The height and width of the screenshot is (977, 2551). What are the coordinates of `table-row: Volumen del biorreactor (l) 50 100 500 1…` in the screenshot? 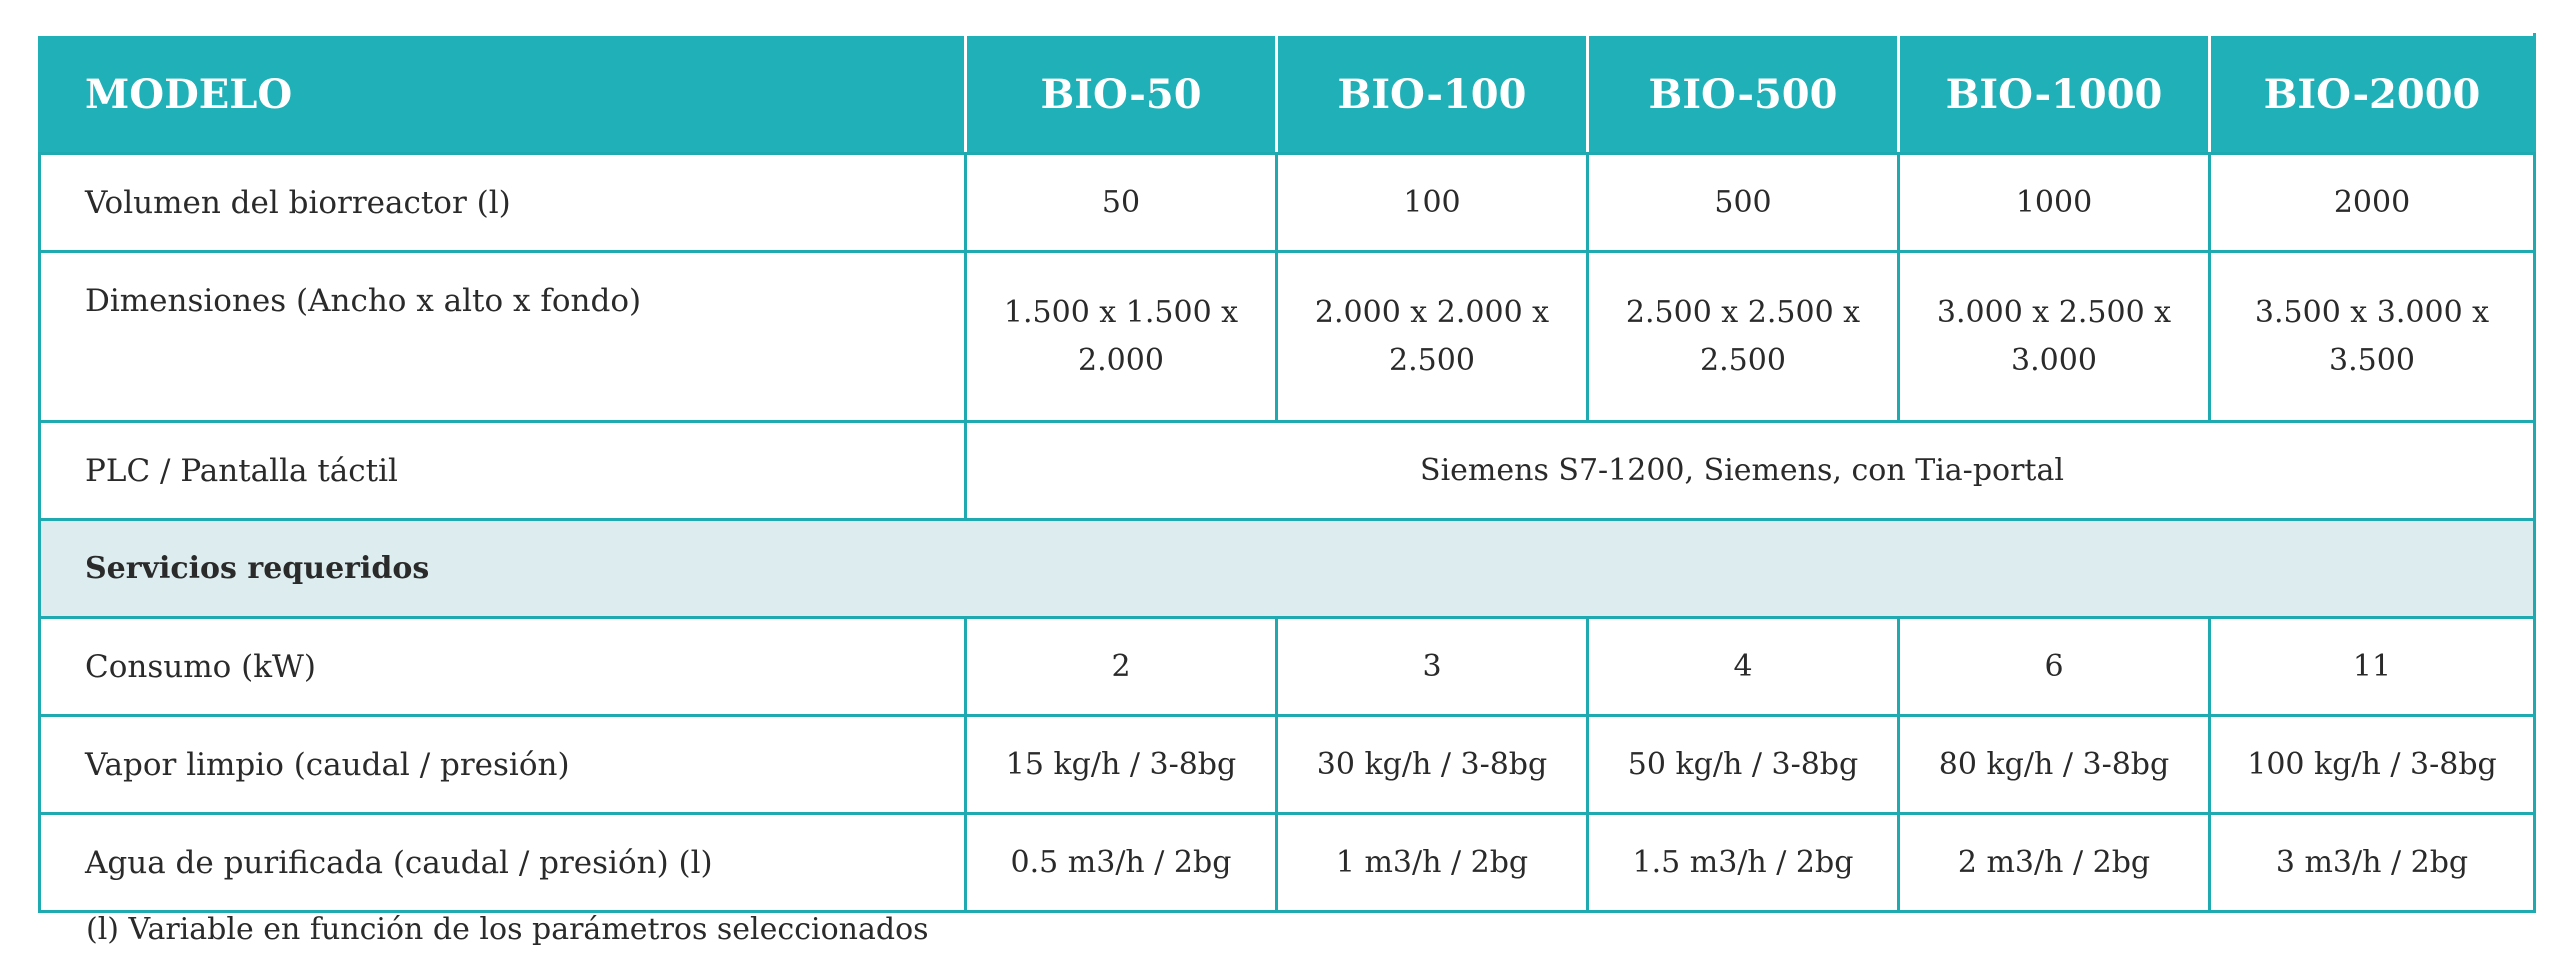 It's located at (1287, 202).